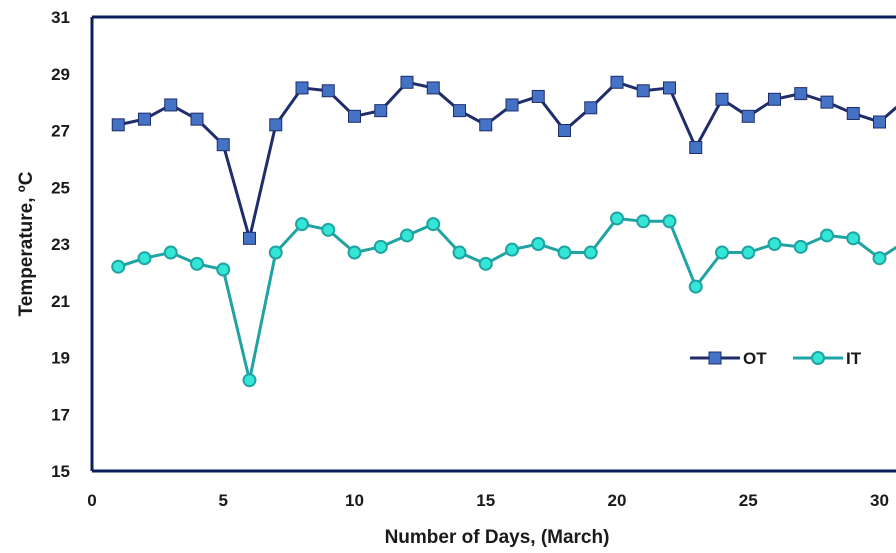  What do you see at coordinates (755, 358) in the screenshot?
I see `legend-label: OT` at bounding box center [755, 358].